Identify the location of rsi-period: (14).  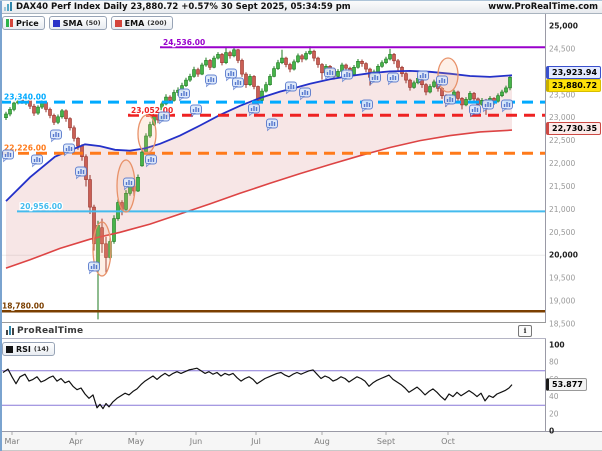
(41, 349).